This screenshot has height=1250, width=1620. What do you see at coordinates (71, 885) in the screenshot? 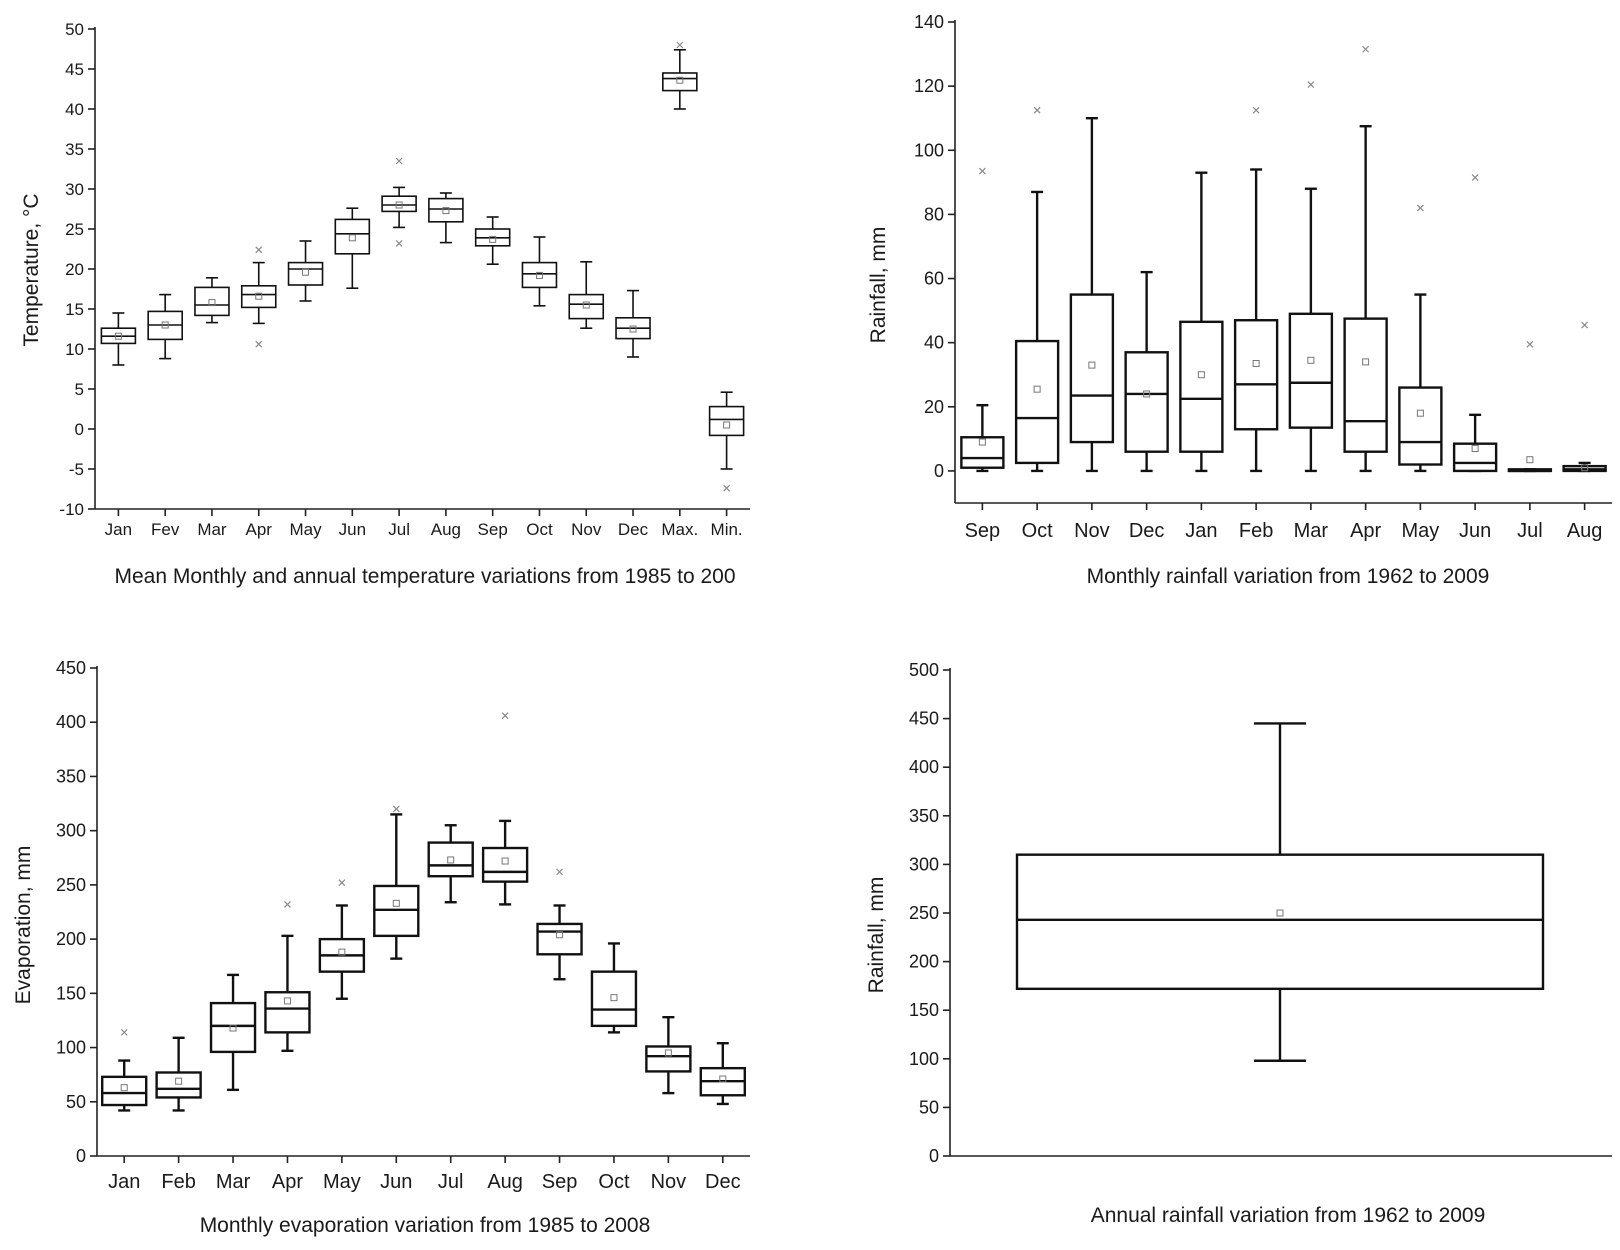
I see `y-tick-label: 250` at bounding box center [71, 885].